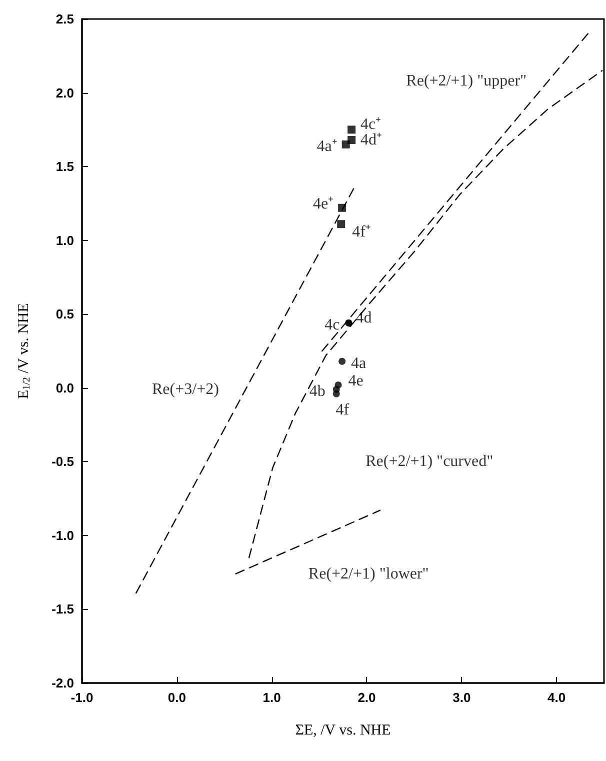 This screenshot has height=761, width=606. I want to click on x-tick-label: 4.0, so click(557, 697).